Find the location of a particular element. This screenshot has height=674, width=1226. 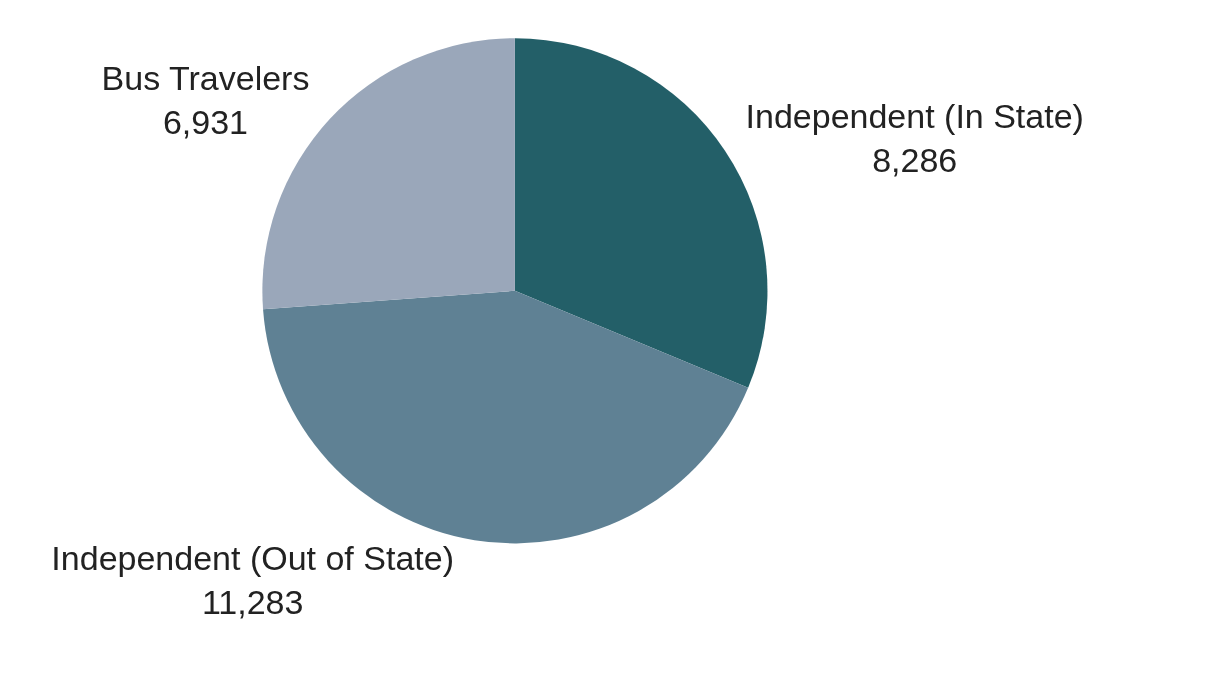

slice-label: Bus Travelers is located at coordinates (205, 77).